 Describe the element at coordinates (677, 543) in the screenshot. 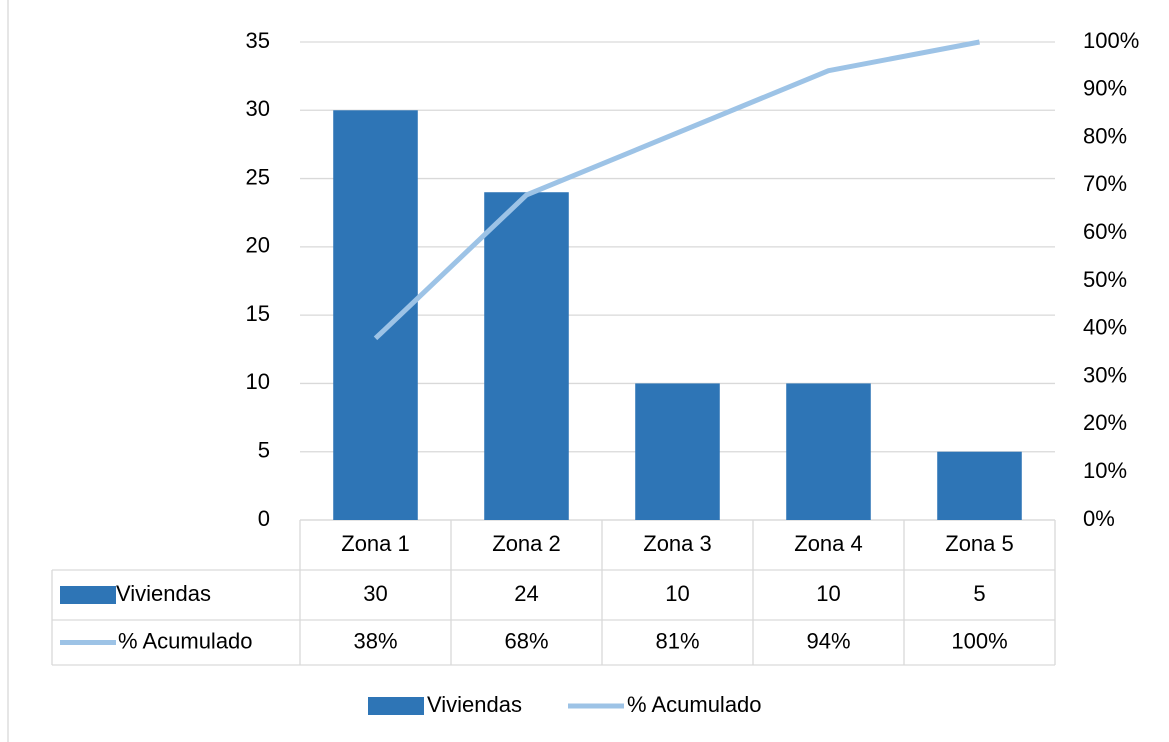

I see `x-tick-label: Zona 3` at that location.